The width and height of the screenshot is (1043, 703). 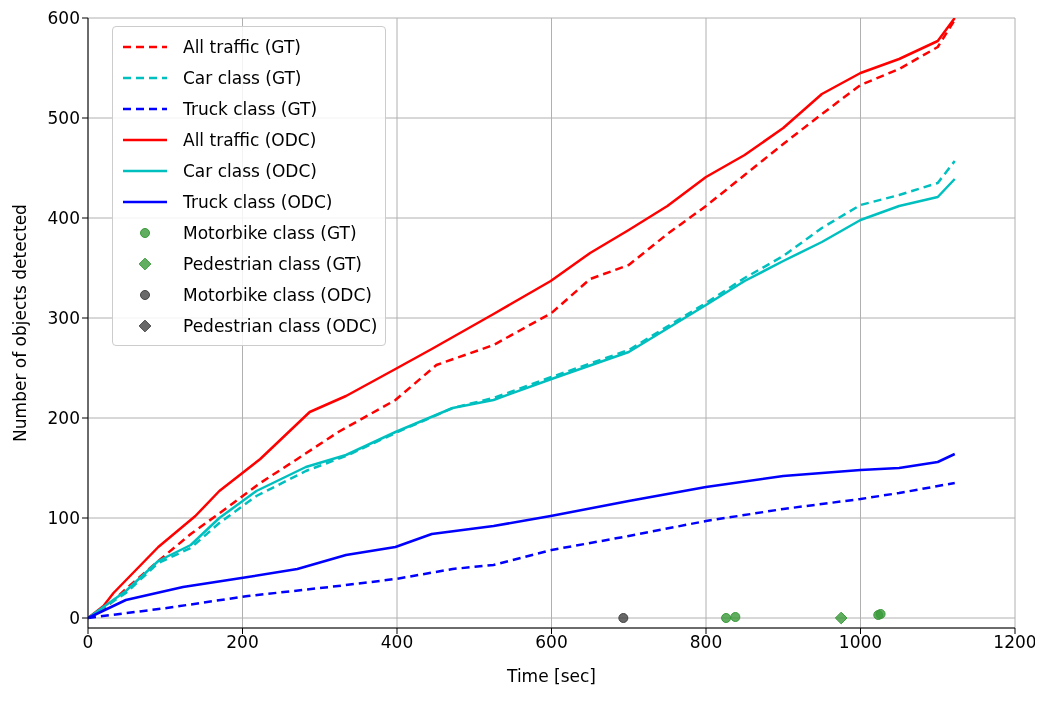 What do you see at coordinates (63, 518) in the screenshot?
I see `y-tick-label: 100` at bounding box center [63, 518].